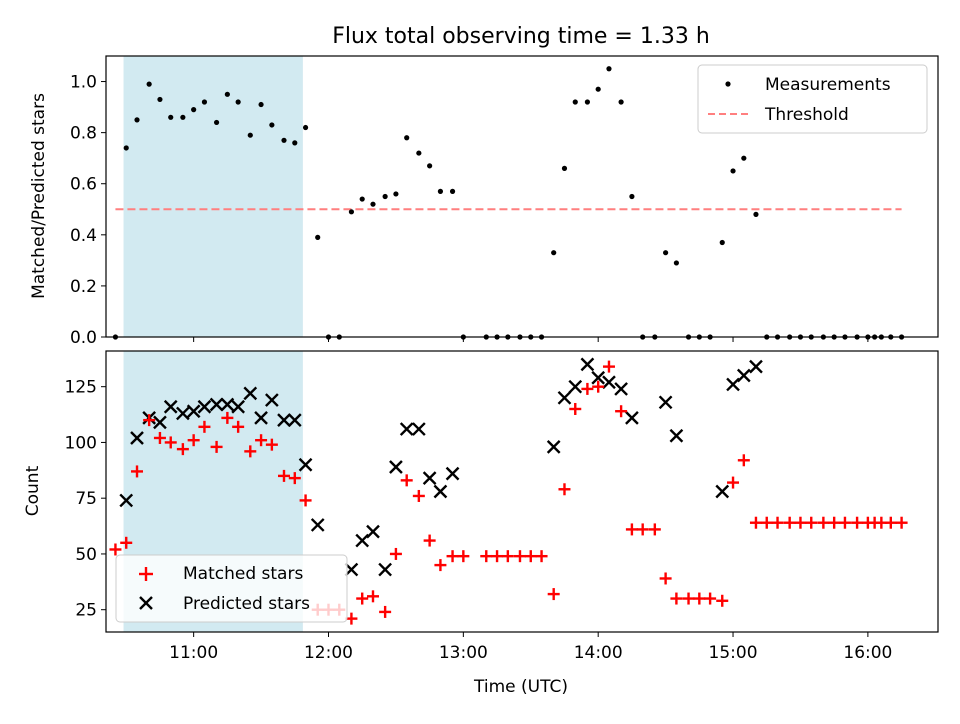  What do you see at coordinates (83, 287) in the screenshot?
I see `y-tick-label: 0.2` at bounding box center [83, 287].